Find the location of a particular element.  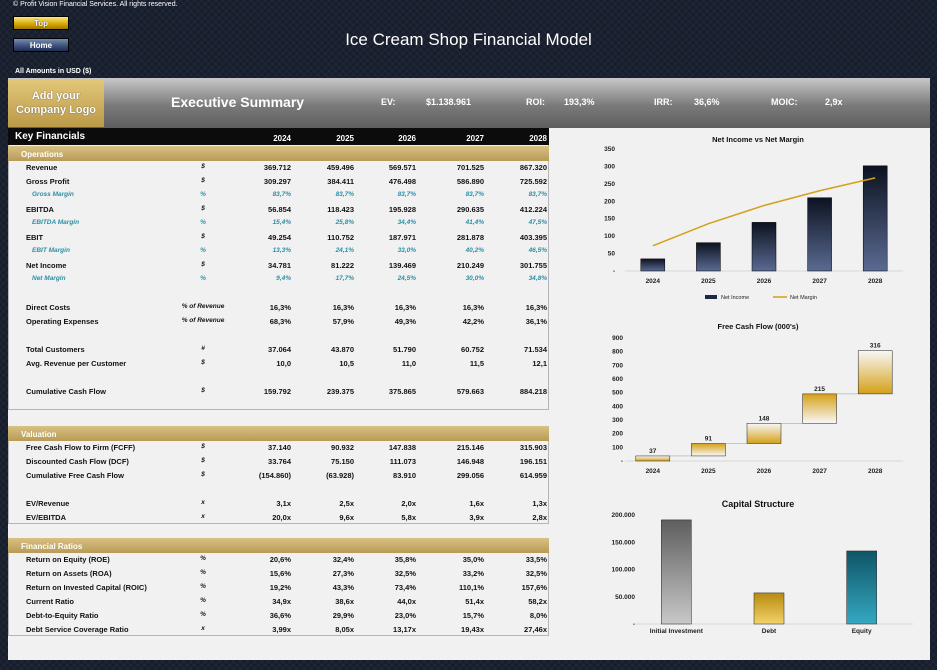

row-value: 41,4% is located at coordinates (474, 222).